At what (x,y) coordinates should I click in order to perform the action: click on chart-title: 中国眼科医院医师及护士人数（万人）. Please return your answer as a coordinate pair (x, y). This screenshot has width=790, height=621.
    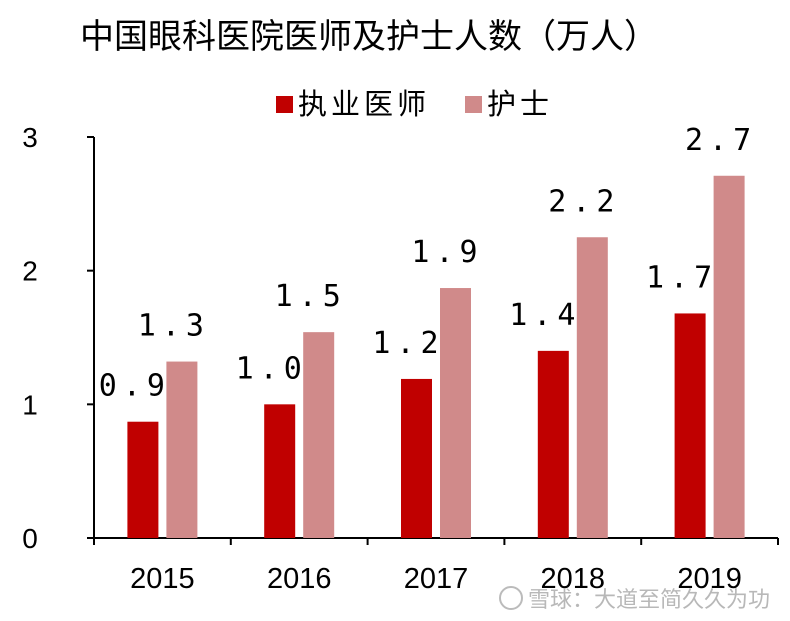
    Looking at the image, I should click on (369, 37).